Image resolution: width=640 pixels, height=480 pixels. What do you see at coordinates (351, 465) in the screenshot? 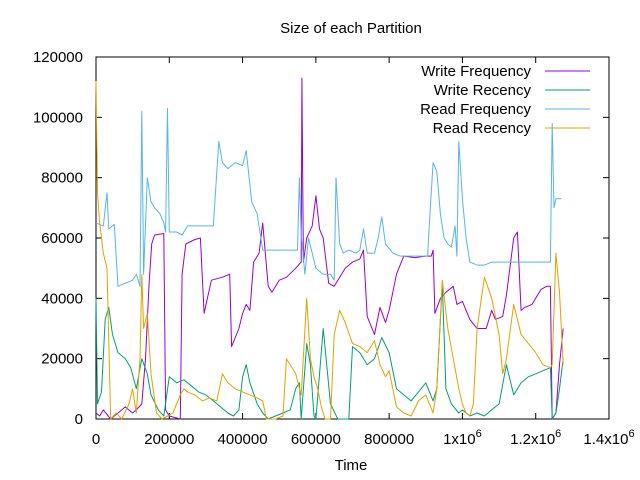
I see `x-axis-label: Time` at bounding box center [351, 465].